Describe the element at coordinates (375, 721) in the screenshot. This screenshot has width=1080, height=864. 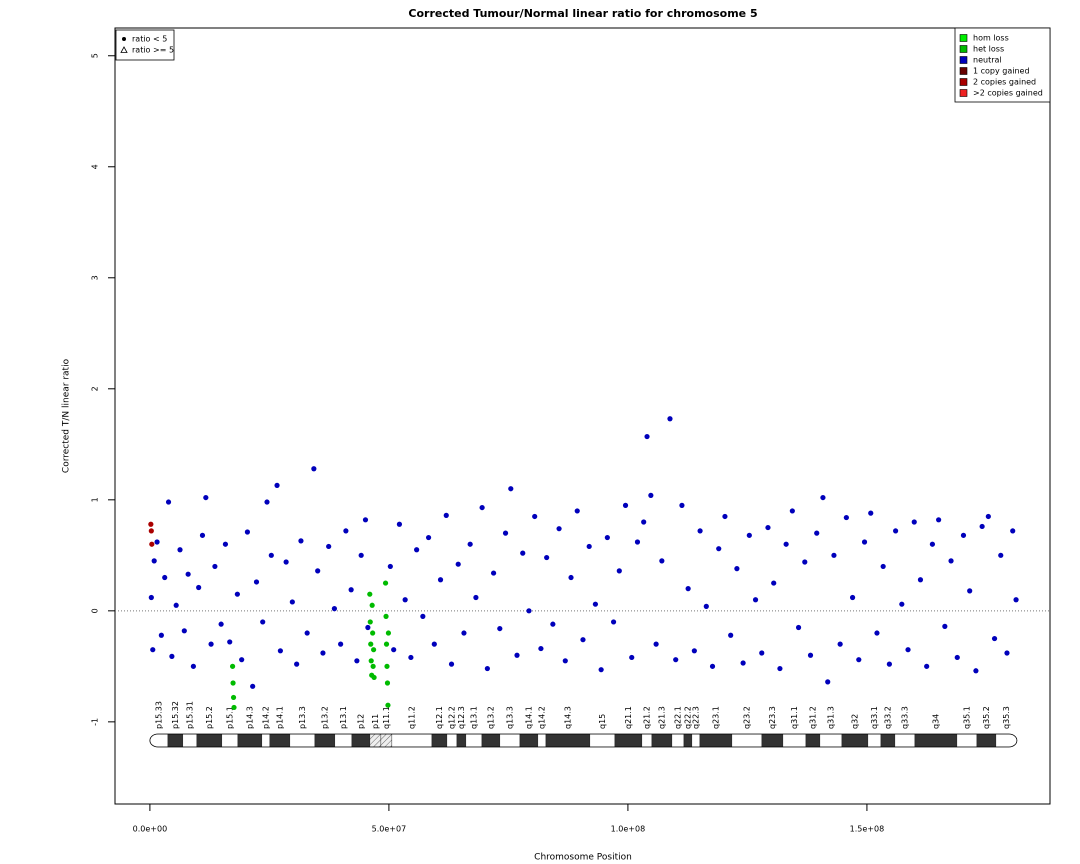
I see `band-label: p11` at that location.